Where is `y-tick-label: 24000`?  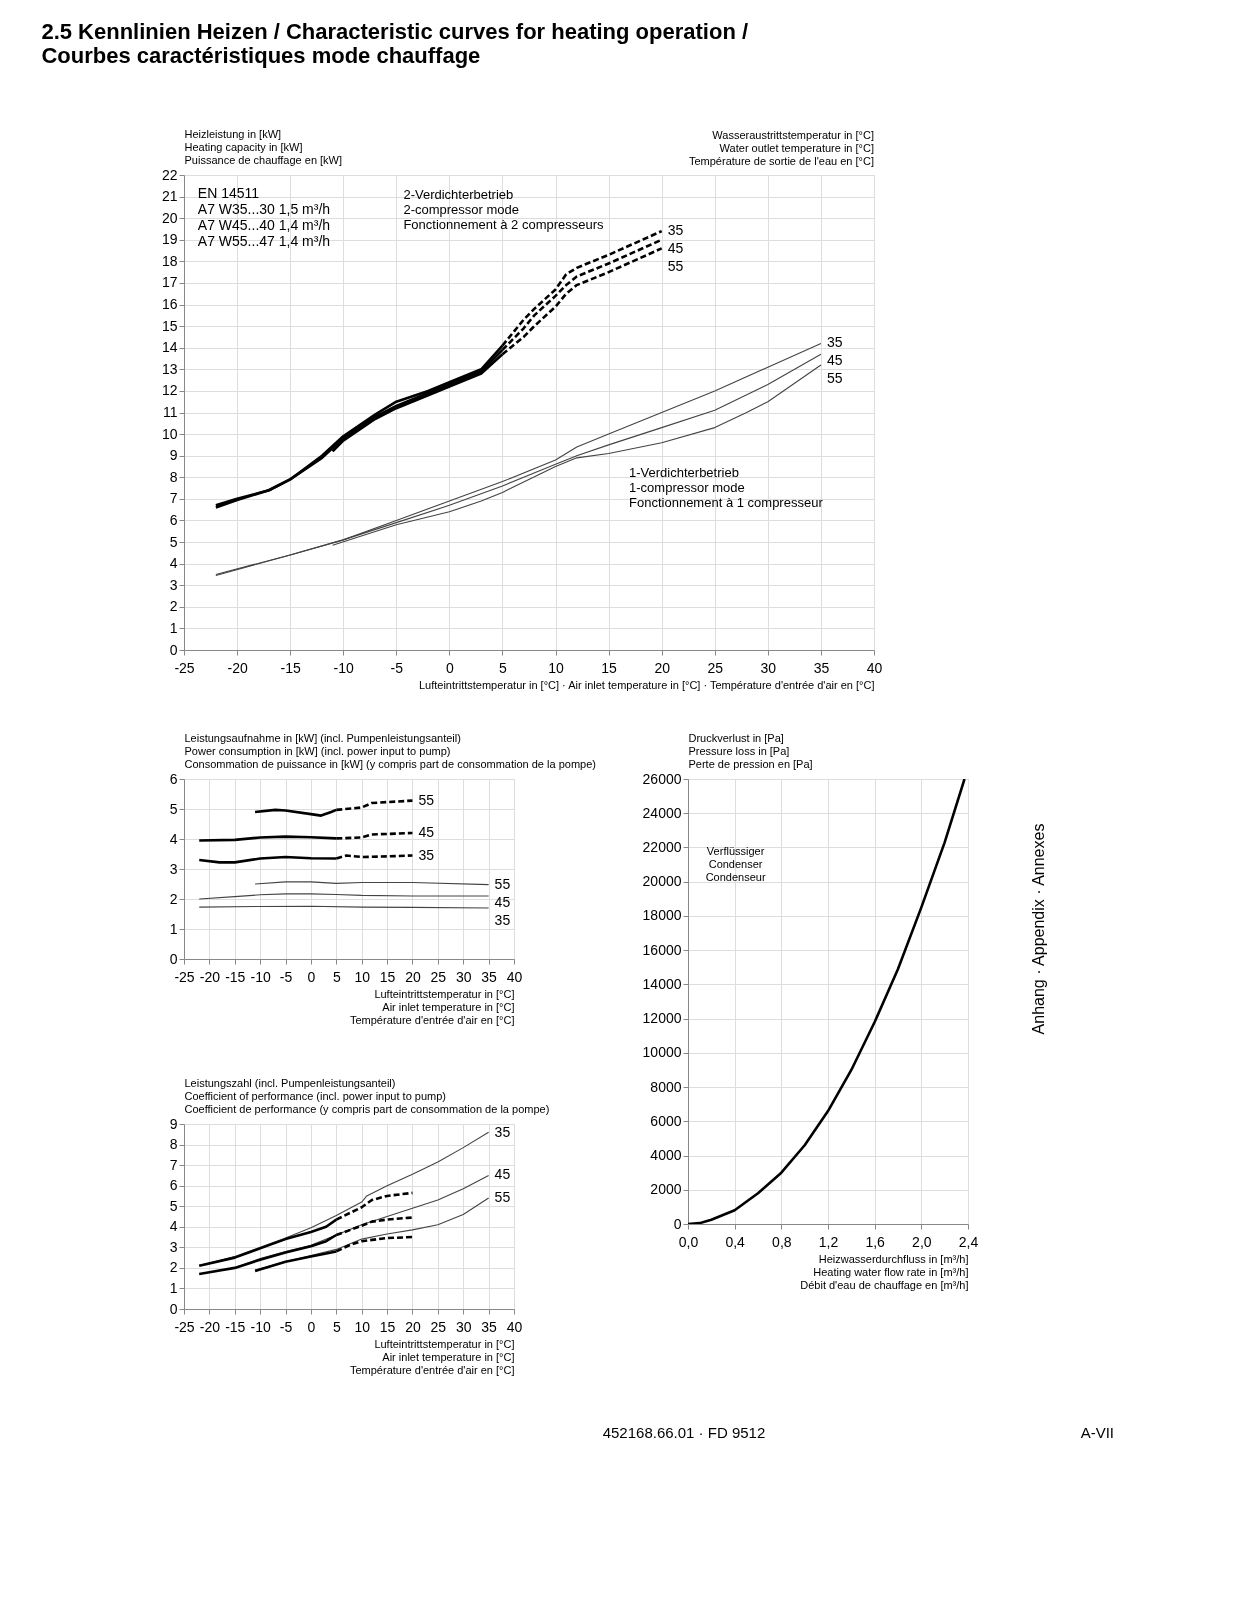 y-tick-label: 24000 is located at coordinates (662, 812).